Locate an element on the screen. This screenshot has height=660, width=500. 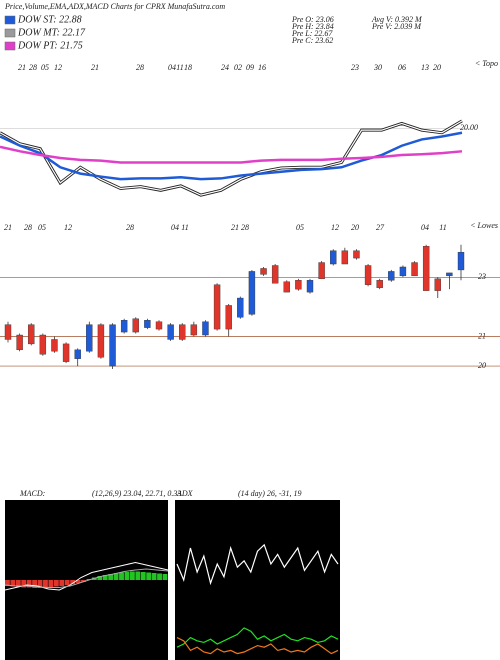
legend-label: DOW PT: 21.75 is located at coordinates (50, 45).